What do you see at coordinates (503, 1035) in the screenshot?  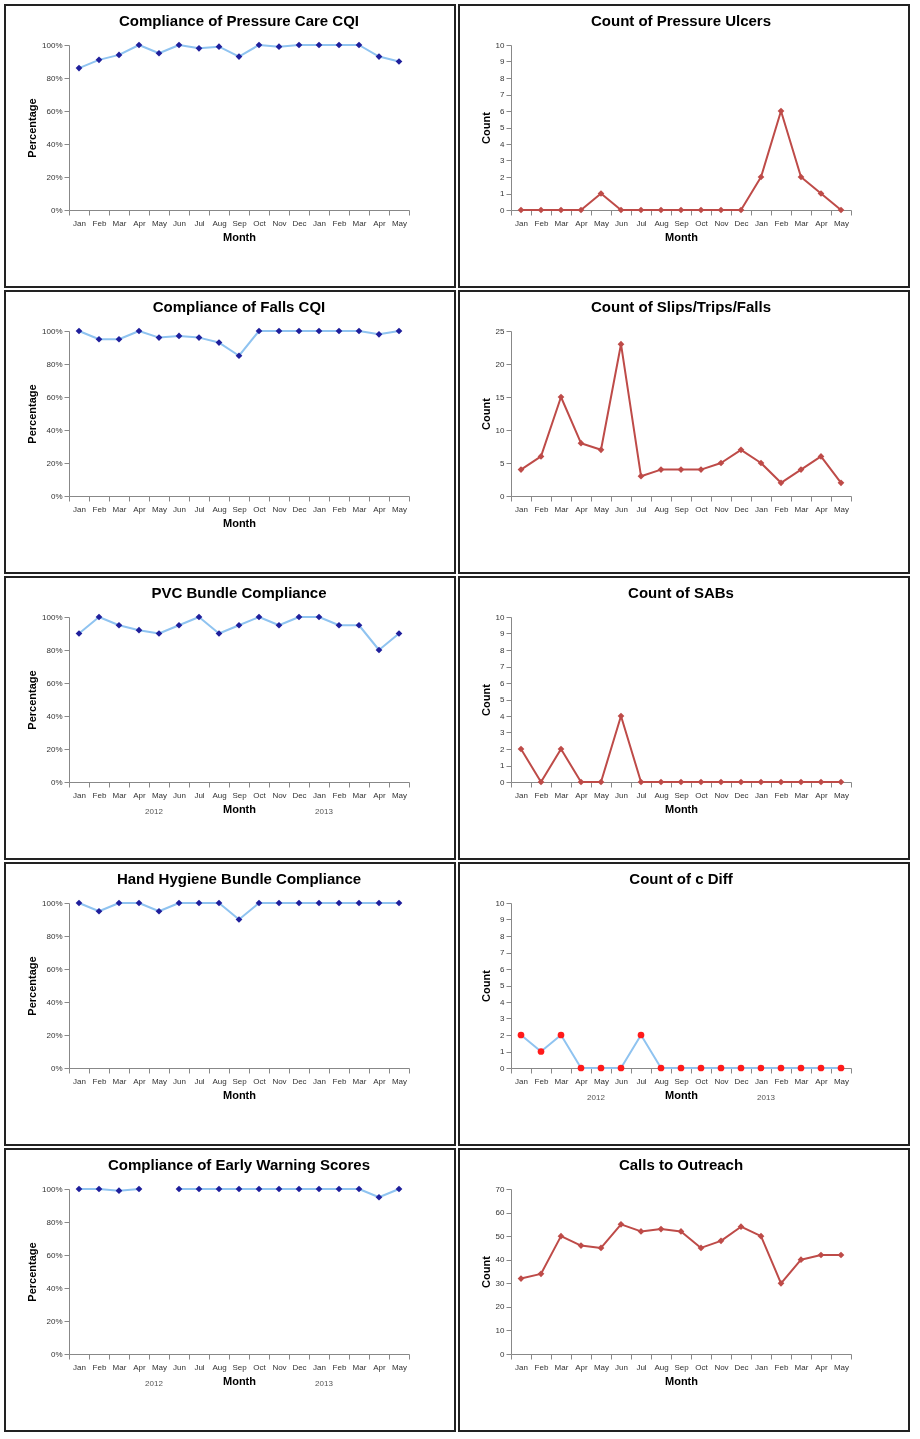 I see `y-tick-label: 2` at bounding box center [503, 1035].